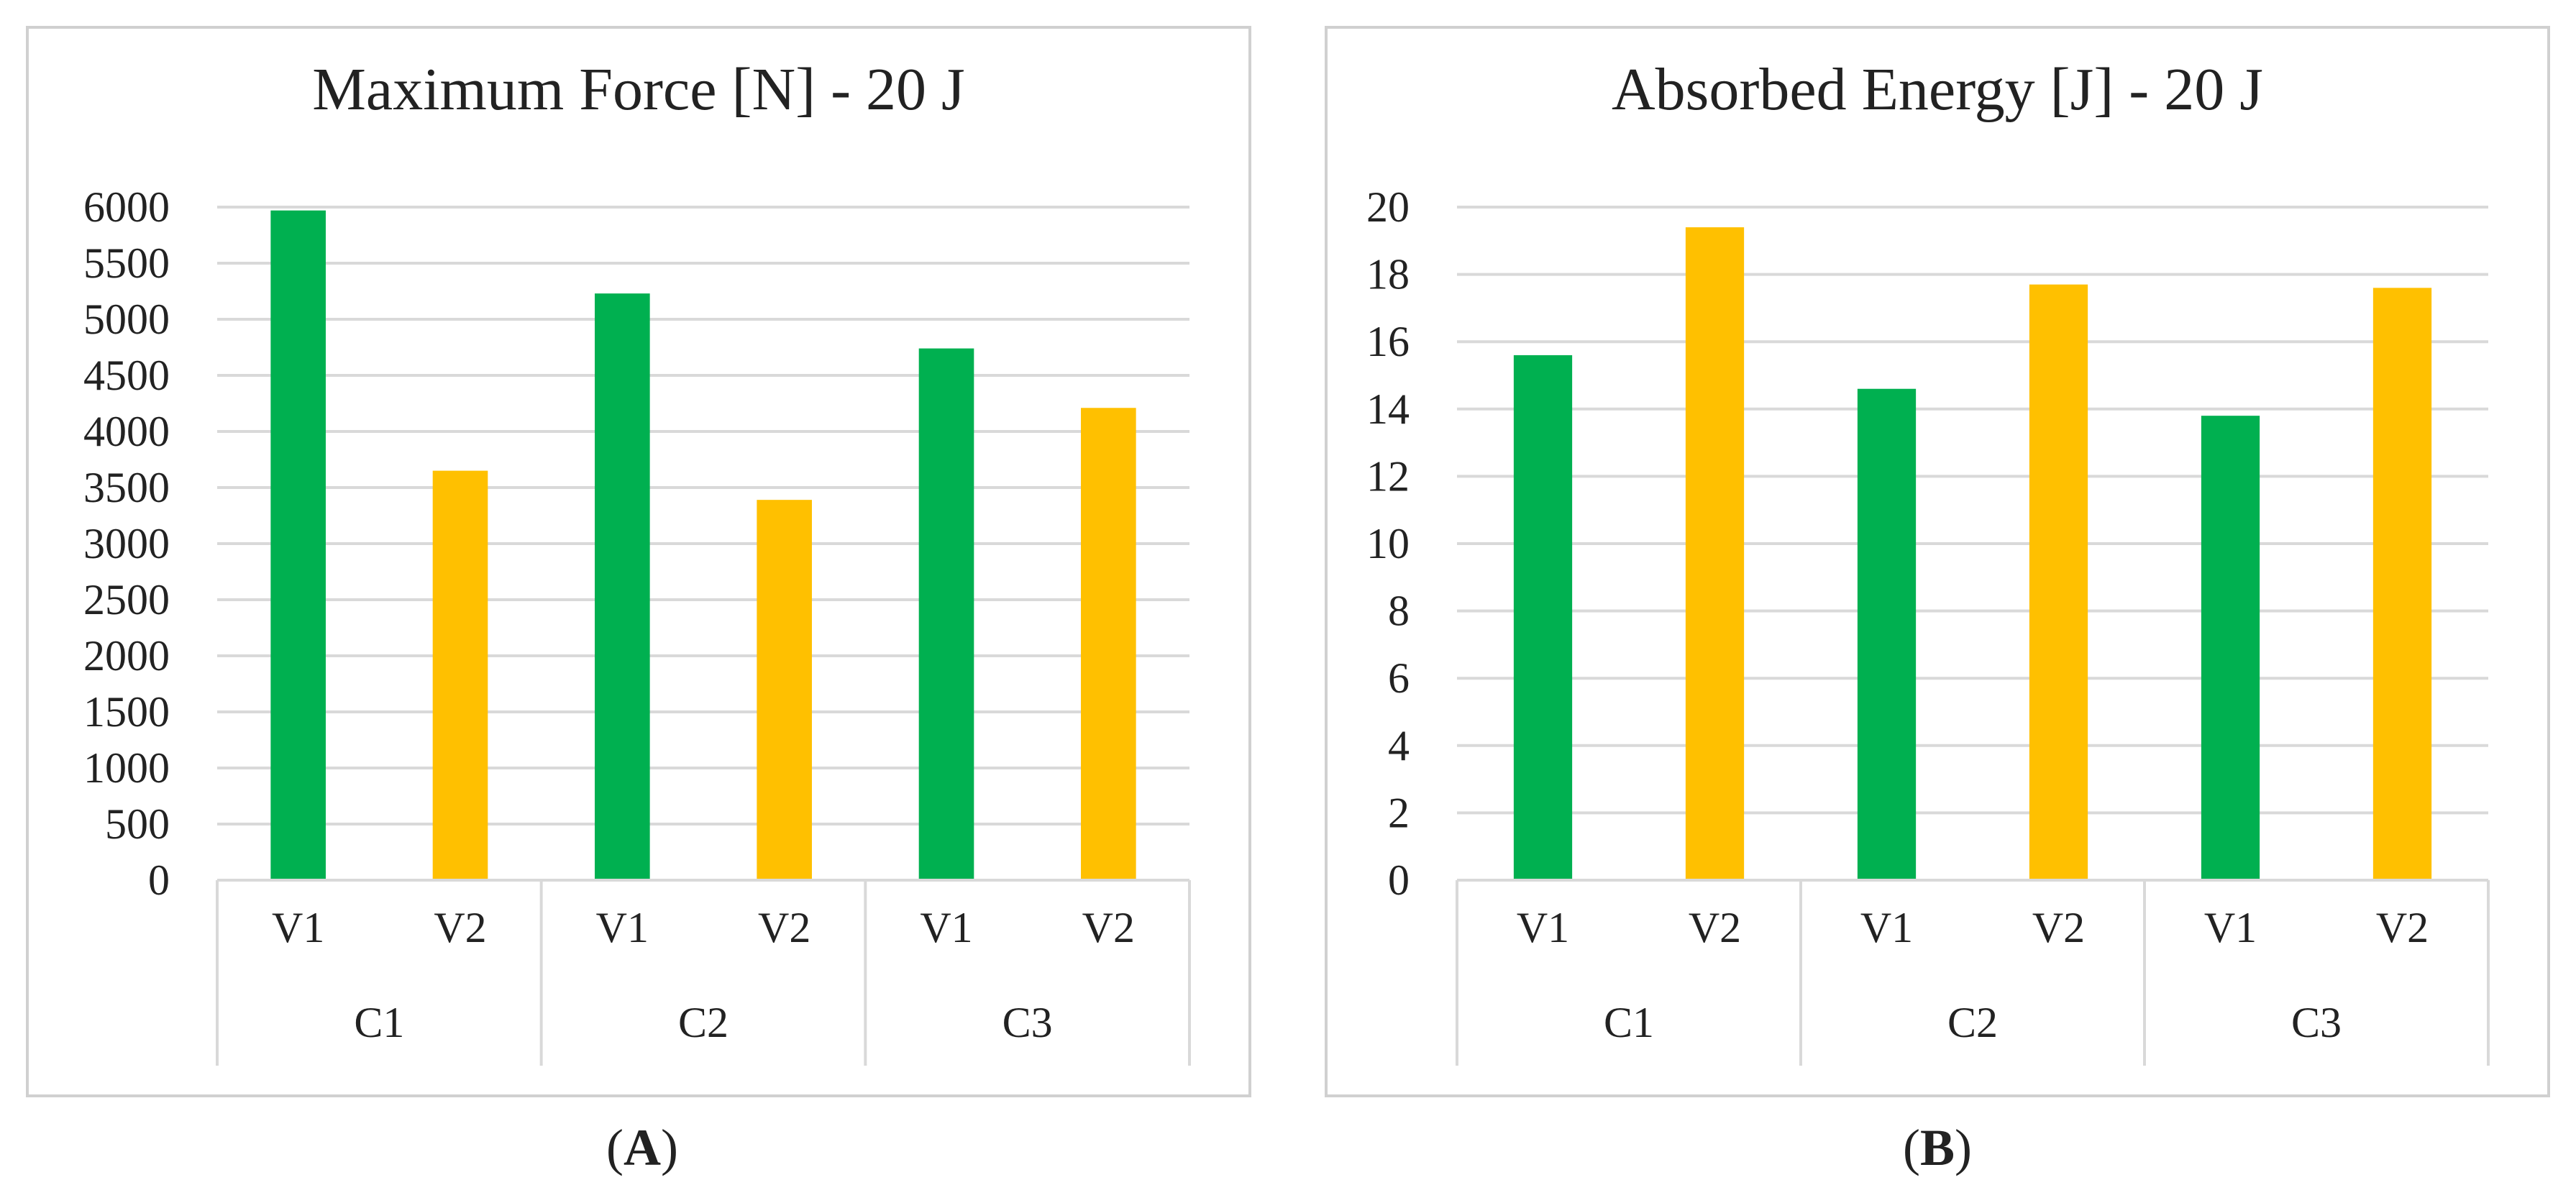 Image resolution: width=2576 pixels, height=1198 pixels. Describe the element at coordinates (127, 768) in the screenshot. I see `y-tick-label: 1000` at that location.